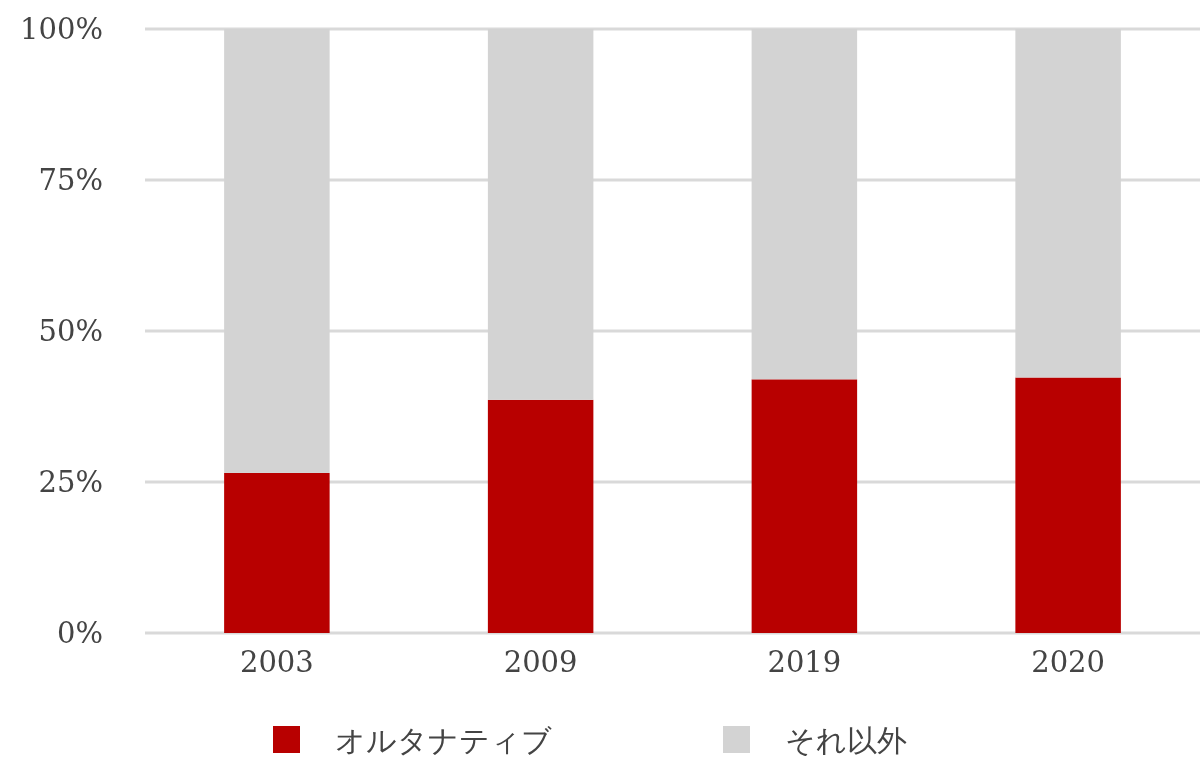 This screenshot has height=763, width=1200. Describe the element at coordinates (276, 662) in the screenshot. I see `x-tick-label: 2003` at that location.